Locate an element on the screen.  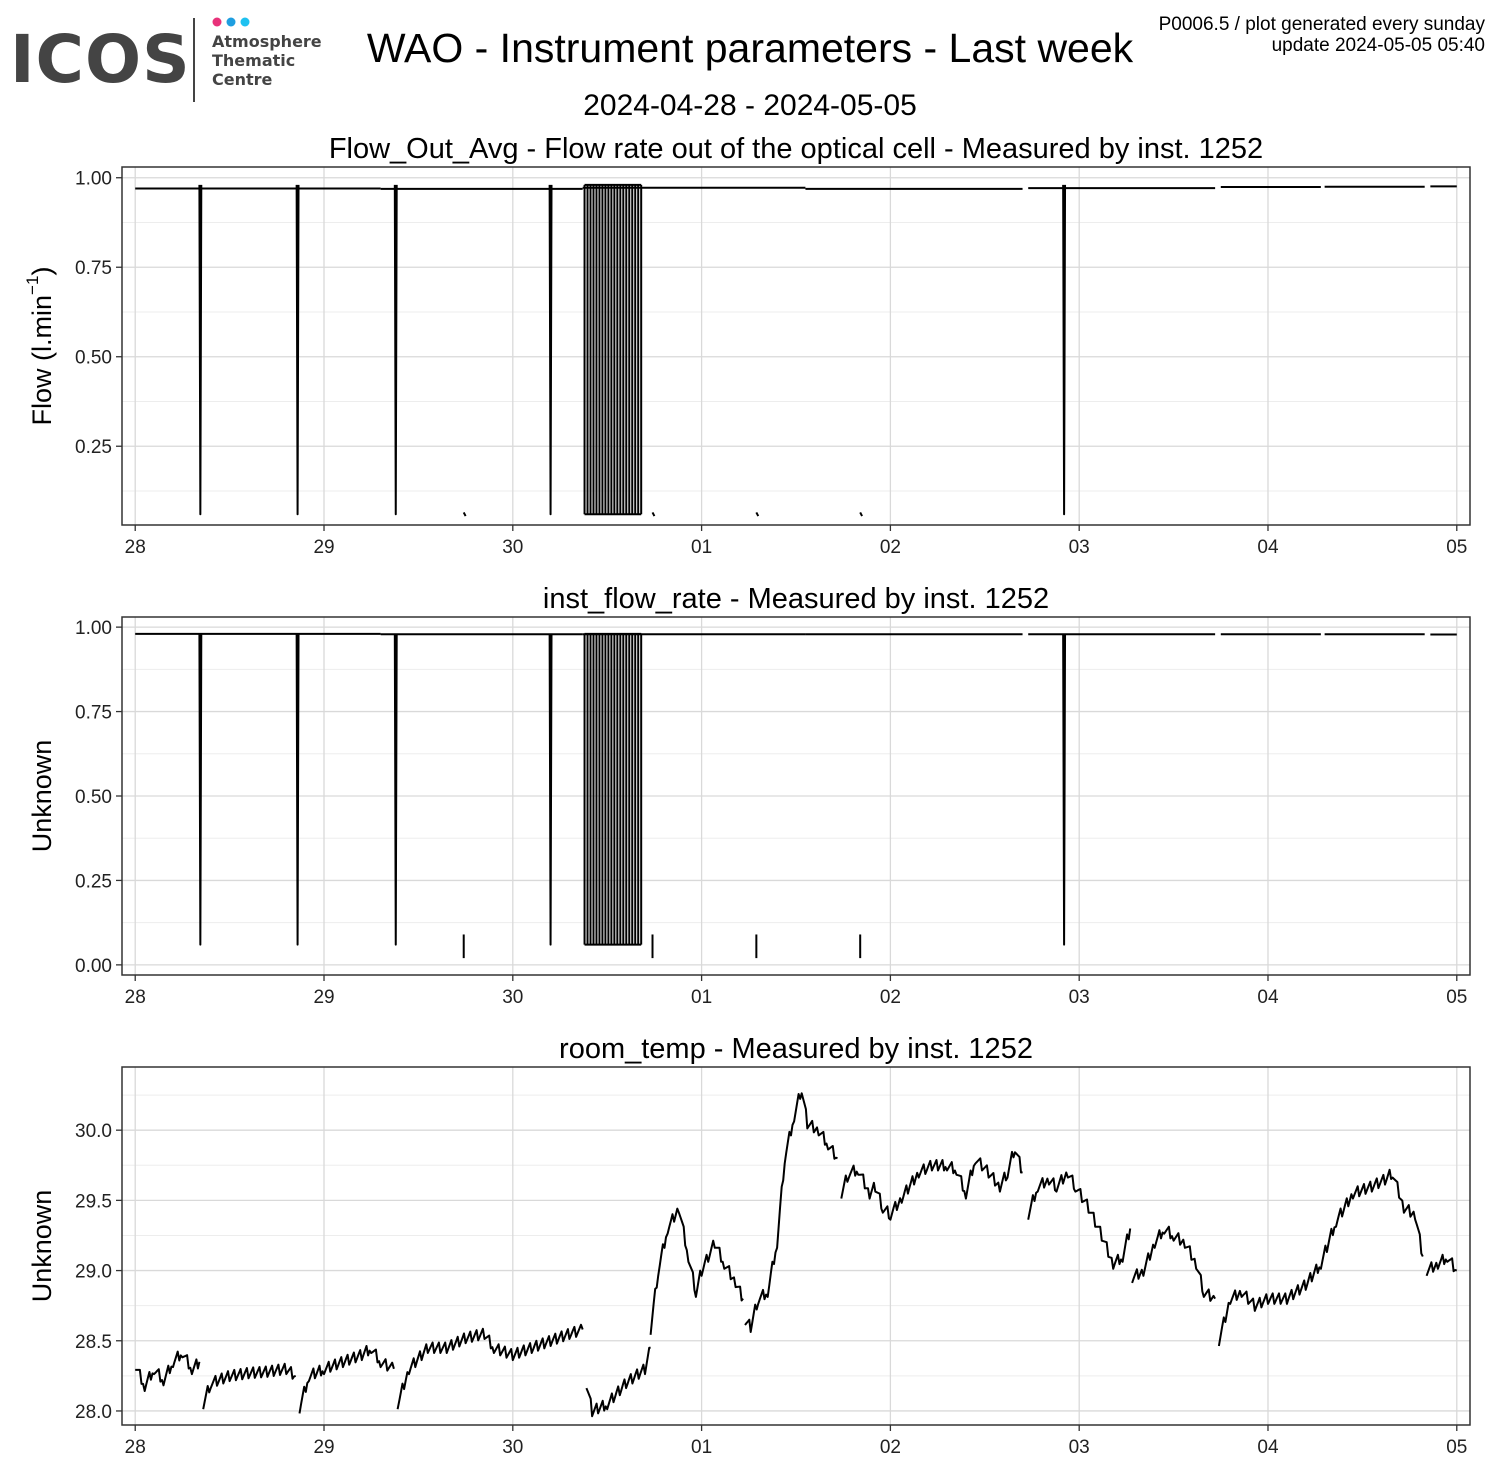
plot-info-line-2: update 2024-05-05 05:40 is located at coordinates (1378, 45).